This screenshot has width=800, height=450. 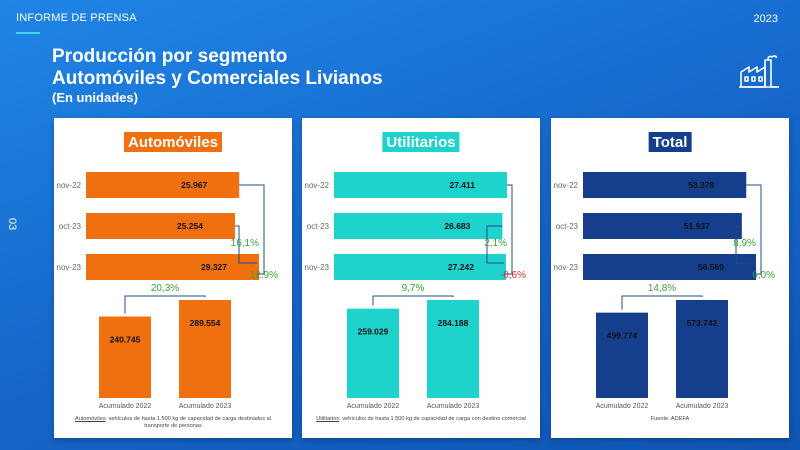 I want to click on month-value-label: 51.937, so click(x=697, y=226).